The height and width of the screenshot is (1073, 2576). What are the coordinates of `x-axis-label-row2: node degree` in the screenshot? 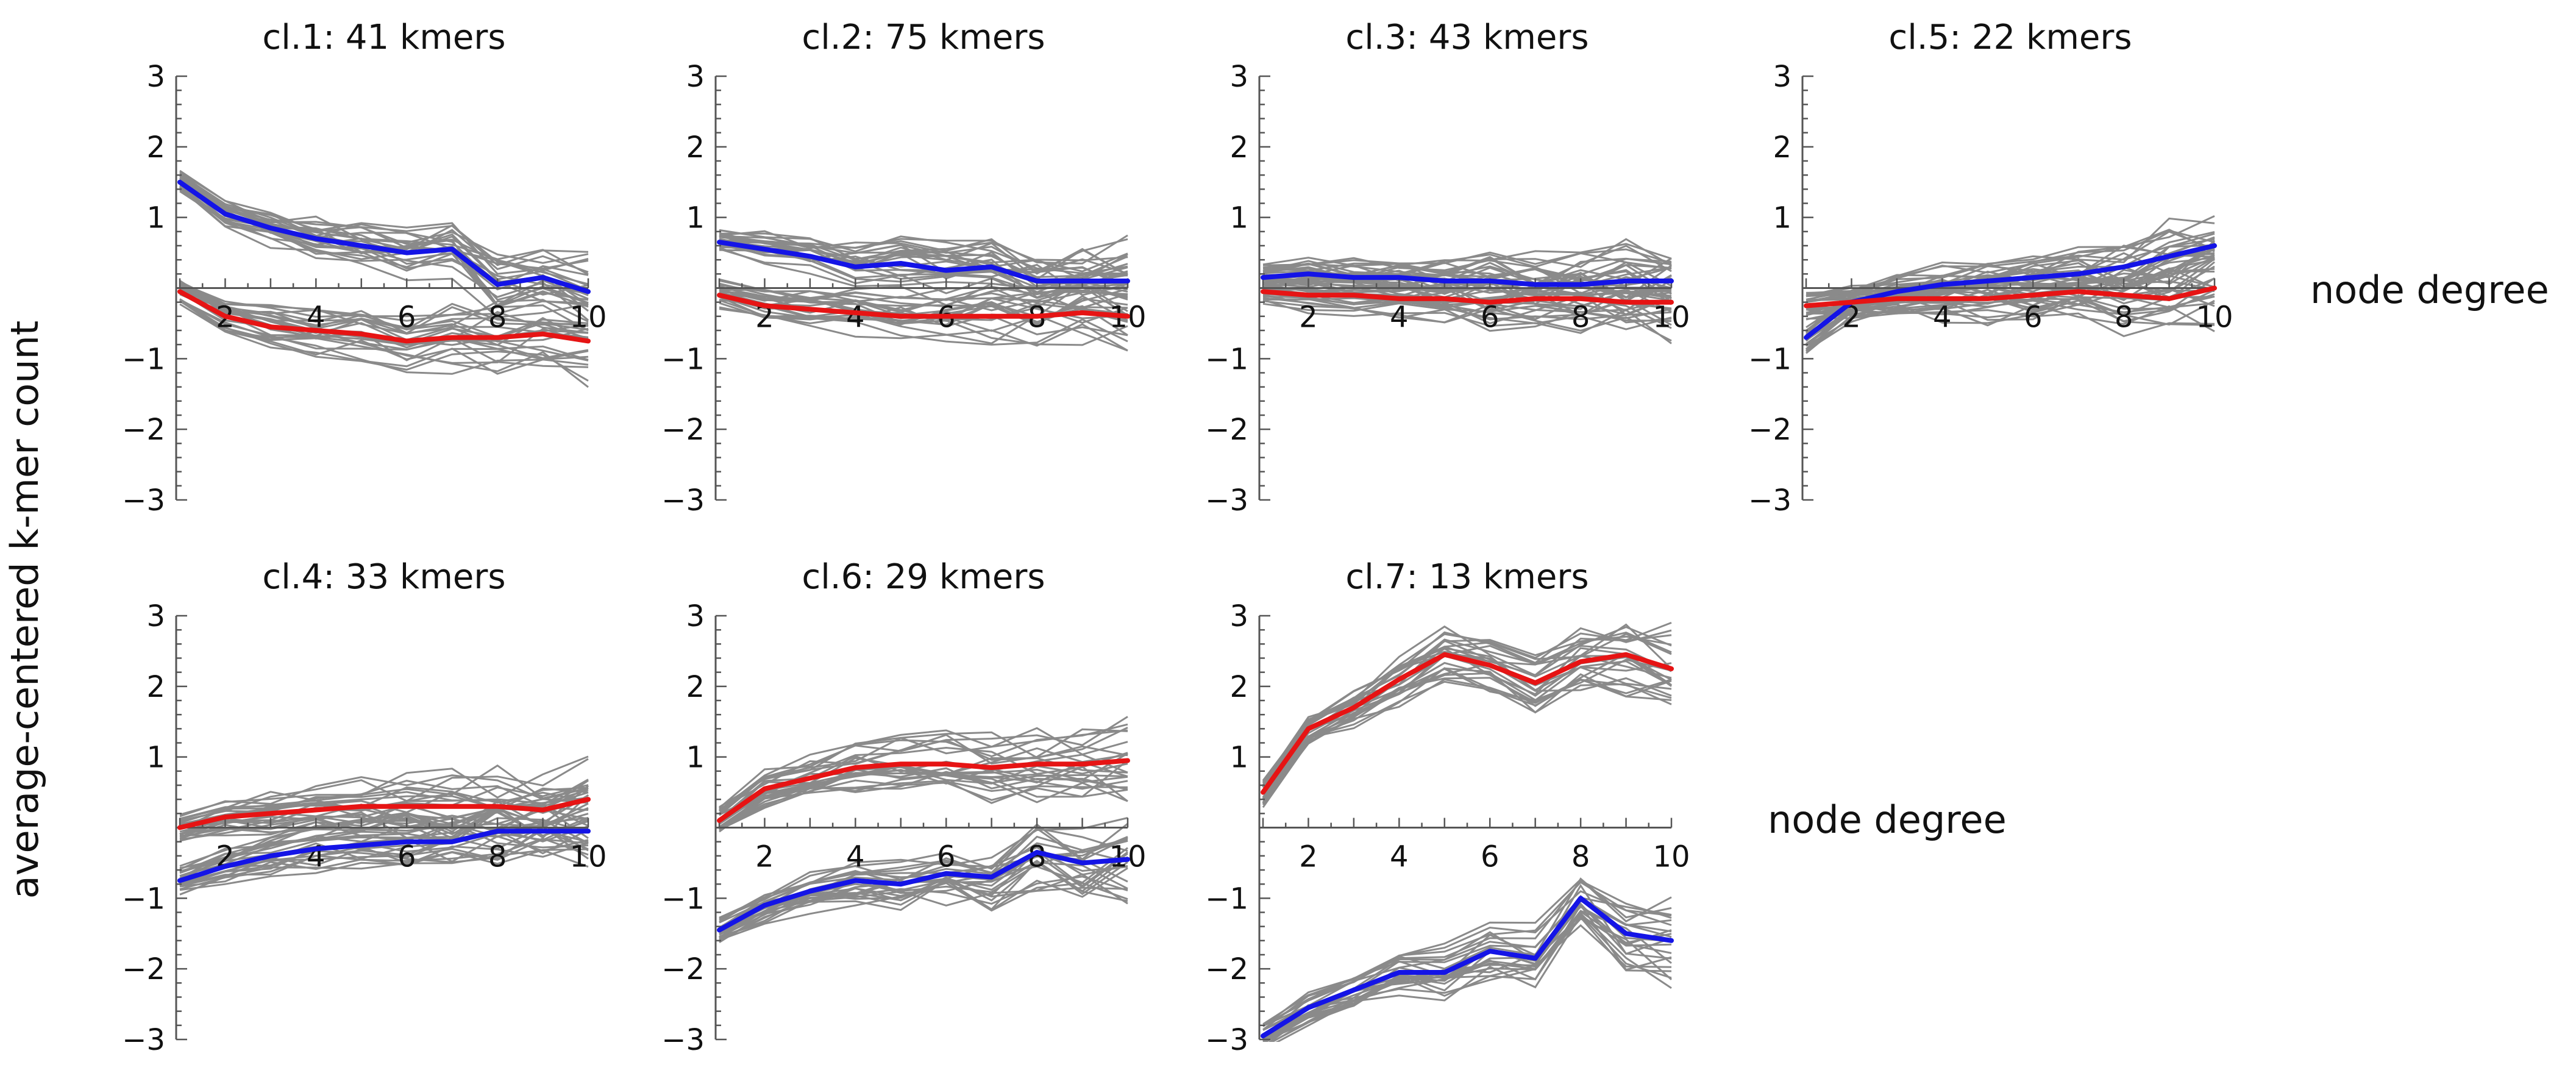 It's located at (1887, 819).